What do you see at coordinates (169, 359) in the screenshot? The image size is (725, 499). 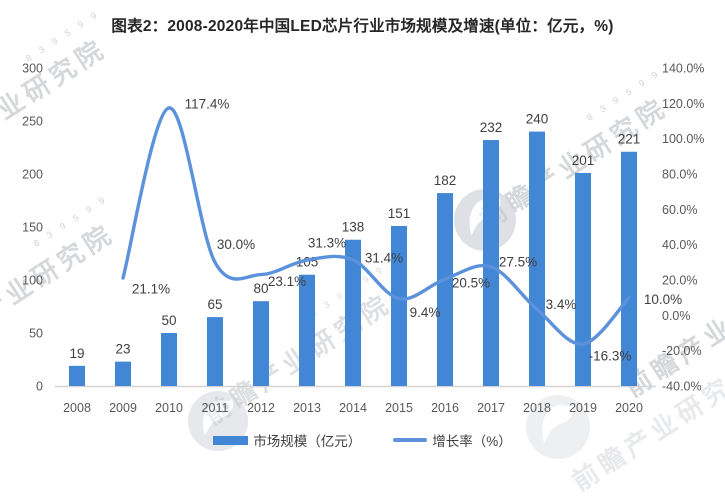 I see `bar-2010` at bounding box center [169, 359].